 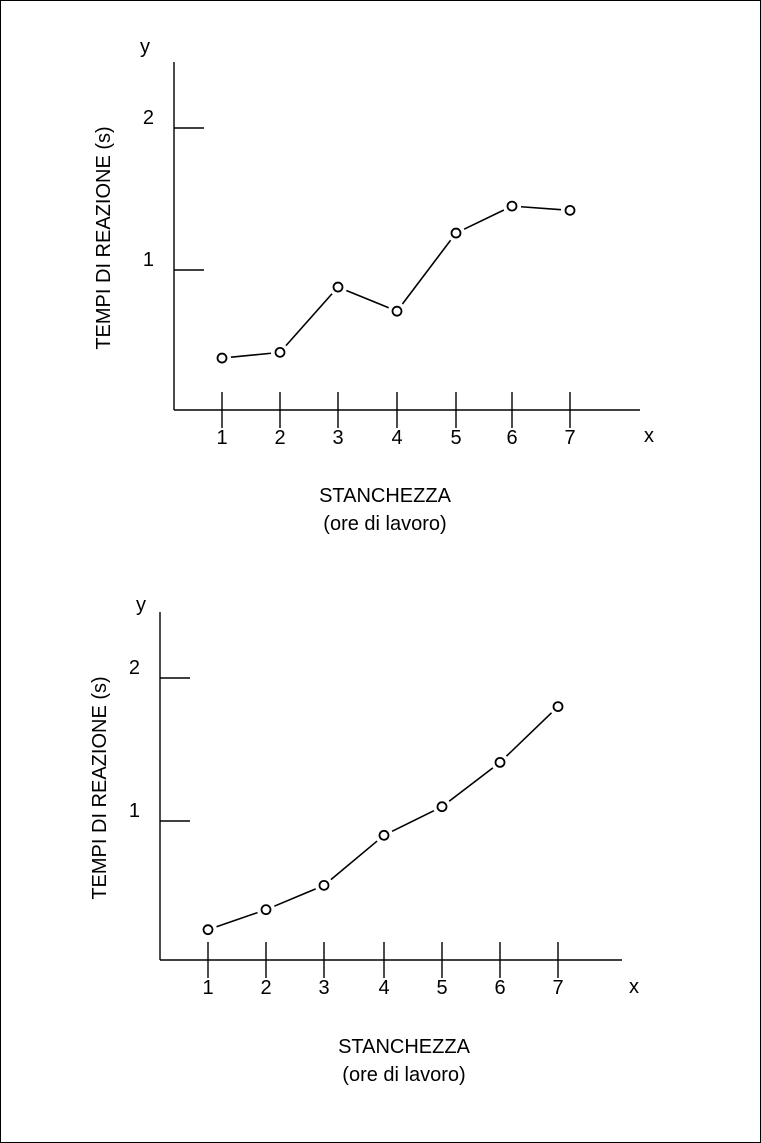 I want to click on chart-top-y-tick-label: 1, so click(x=148, y=260).